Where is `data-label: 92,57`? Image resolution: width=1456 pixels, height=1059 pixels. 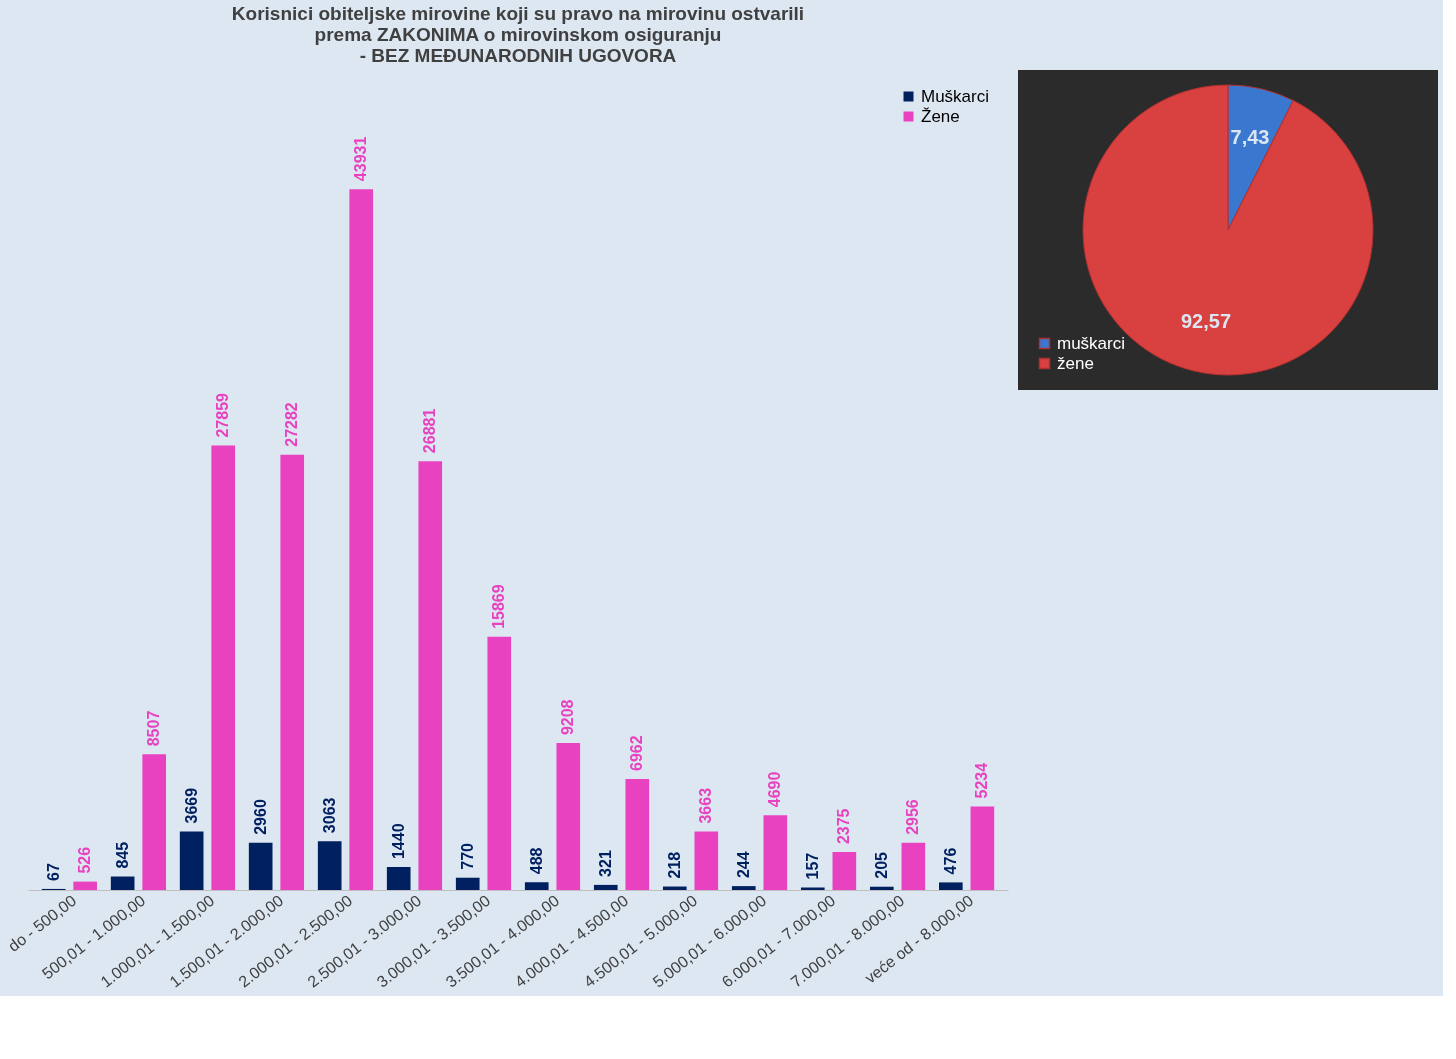
data-label: 92,57 is located at coordinates (1206, 321).